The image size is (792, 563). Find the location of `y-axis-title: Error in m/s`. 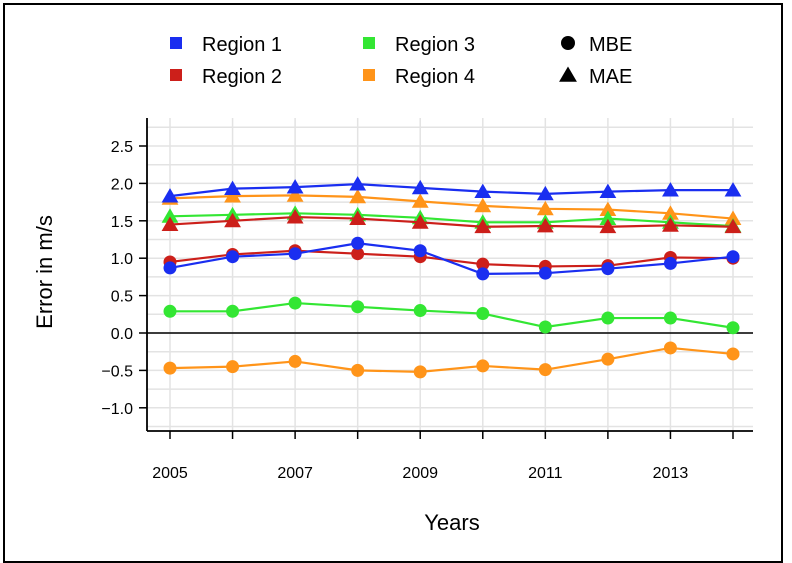

y-axis-title: Error in m/s is located at coordinates (44, 272).